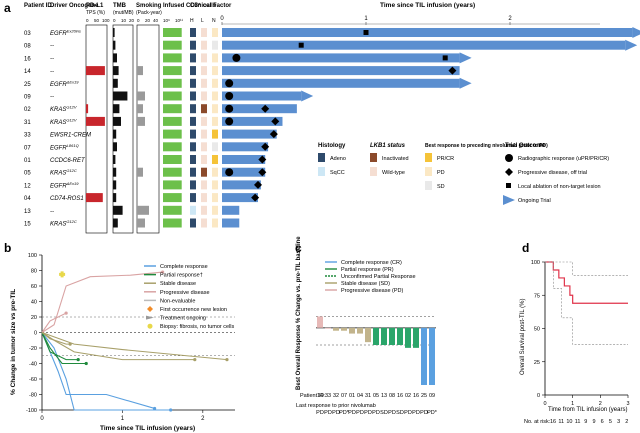 Image resolution: width=640 pixels, height=433 pixels. Describe the element at coordinates (67, 199) in the screenshot. I see `oncogene-label: CD74-ROS1` at that location.